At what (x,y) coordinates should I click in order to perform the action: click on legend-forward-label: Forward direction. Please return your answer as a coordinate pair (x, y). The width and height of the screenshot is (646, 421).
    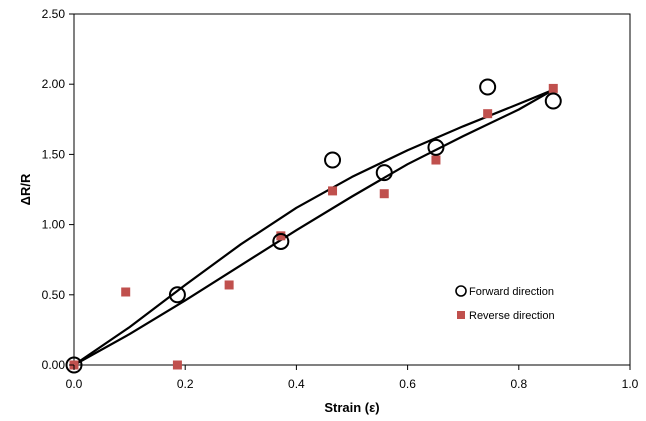
    Looking at the image, I should click on (511, 292).